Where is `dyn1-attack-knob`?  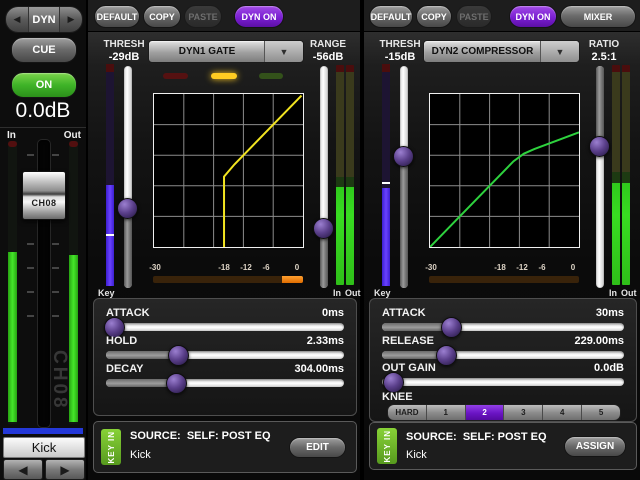 dyn1-attack-knob is located at coordinates (115, 327).